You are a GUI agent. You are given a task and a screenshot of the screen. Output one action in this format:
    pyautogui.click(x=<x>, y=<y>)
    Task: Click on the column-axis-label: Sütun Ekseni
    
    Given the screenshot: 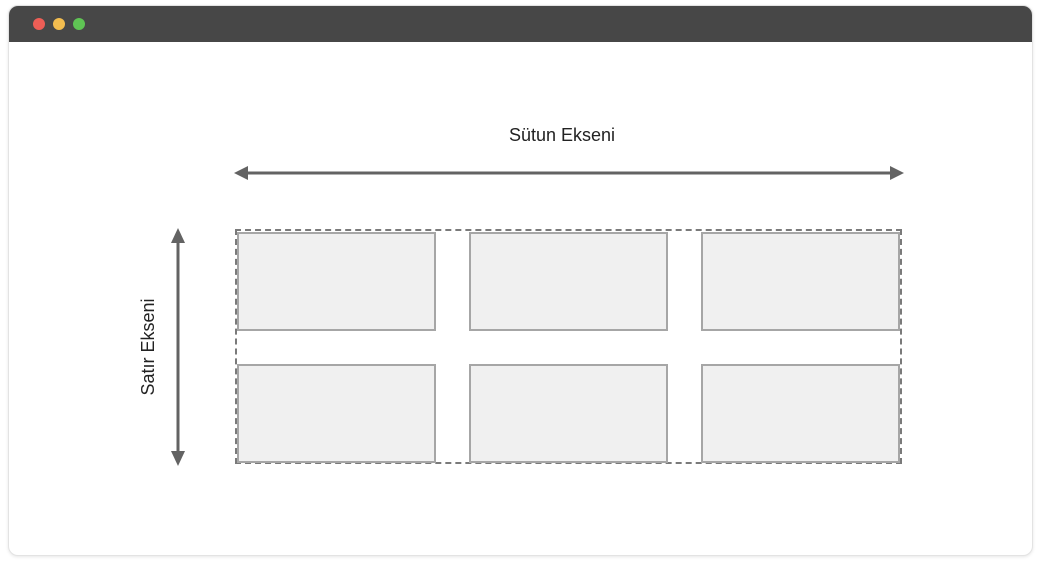 What is the action you would take?
    pyautogui.click(x=562, y=135)
    